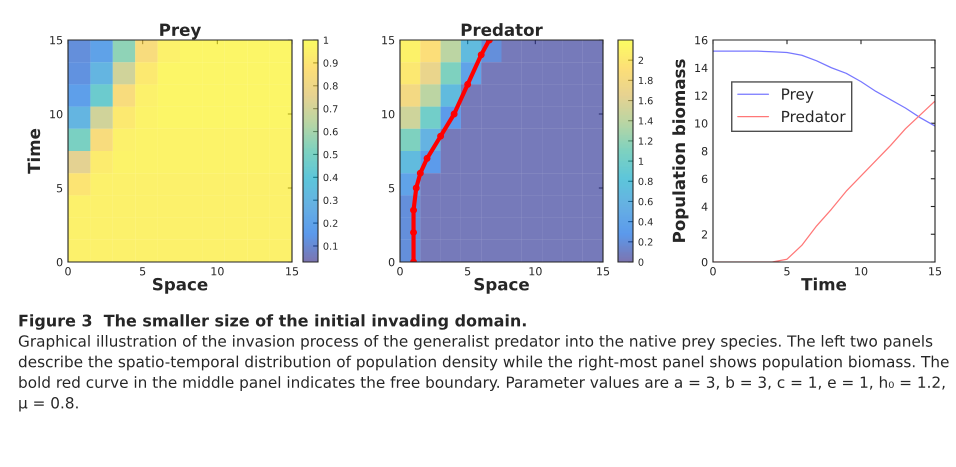 This screenshot has height=467, width=956. Describe the element at coordinates (645, 141) in the screenshot. I see `color-bar-label: 1.2` at that location.